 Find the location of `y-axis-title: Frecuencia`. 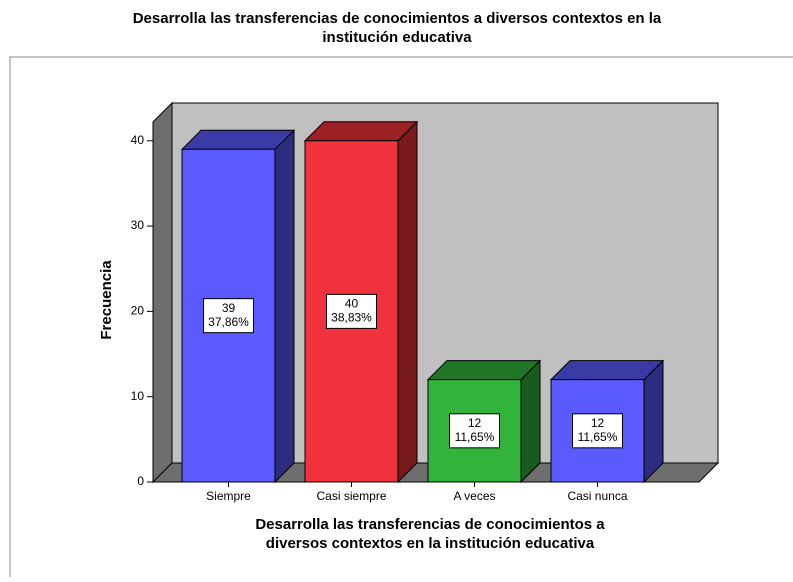

y-axis-title: Frecuencia is located at coordinates (106, 300).